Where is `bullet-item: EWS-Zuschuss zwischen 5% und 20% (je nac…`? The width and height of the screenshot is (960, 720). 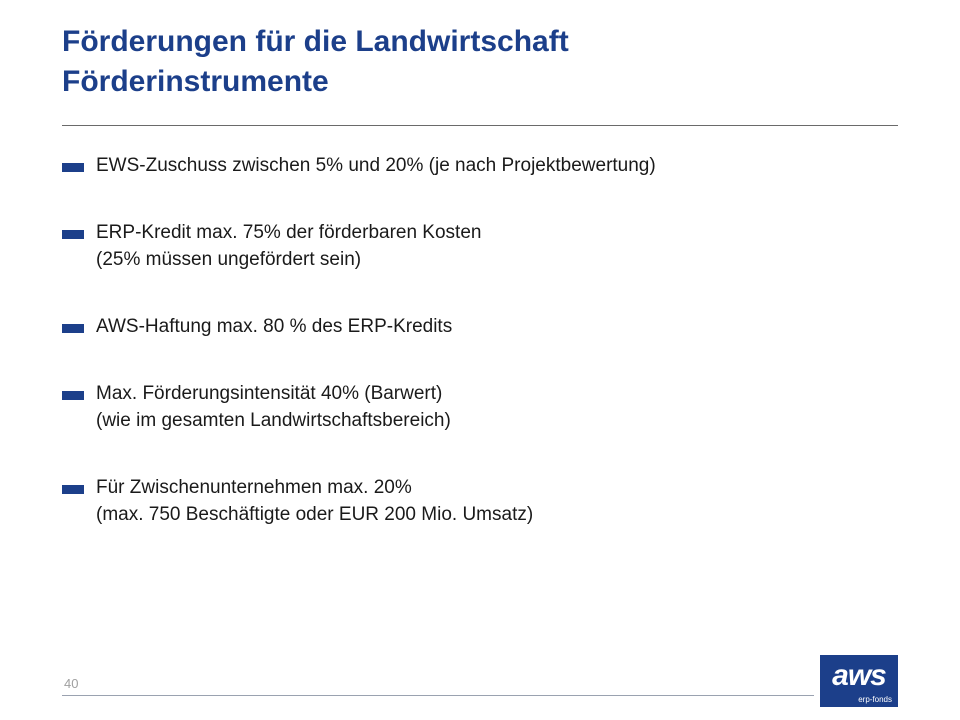
bullet-item: EWS-Zuschuss zwischen 5% und 20% (je nac… is located at coordinates (462, 165).